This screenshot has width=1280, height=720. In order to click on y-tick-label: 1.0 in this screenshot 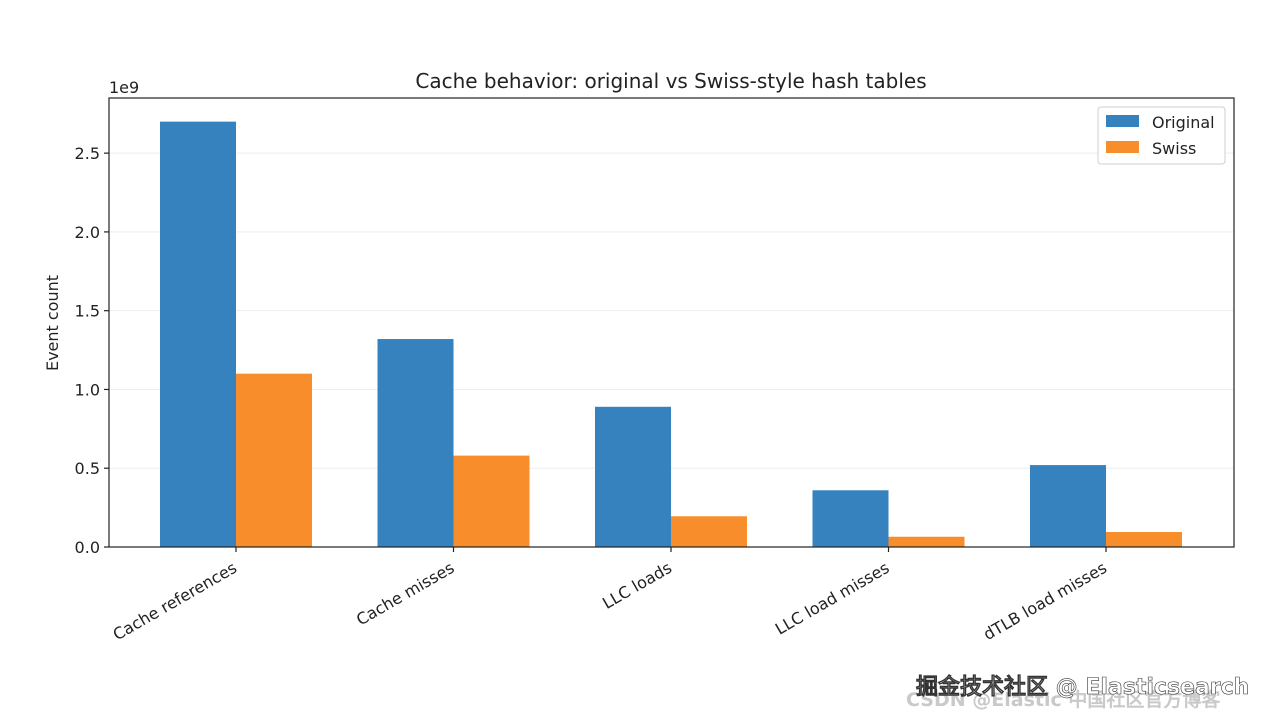, I will do `click(87, 389)`.